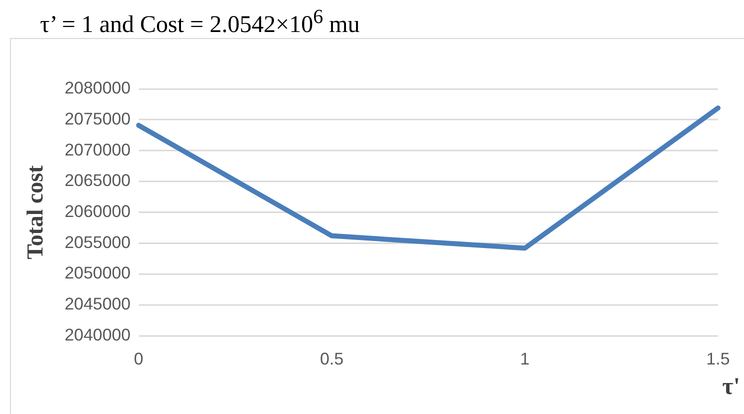  I want to click on x-tick-label: 0.5, so click(332, 359).